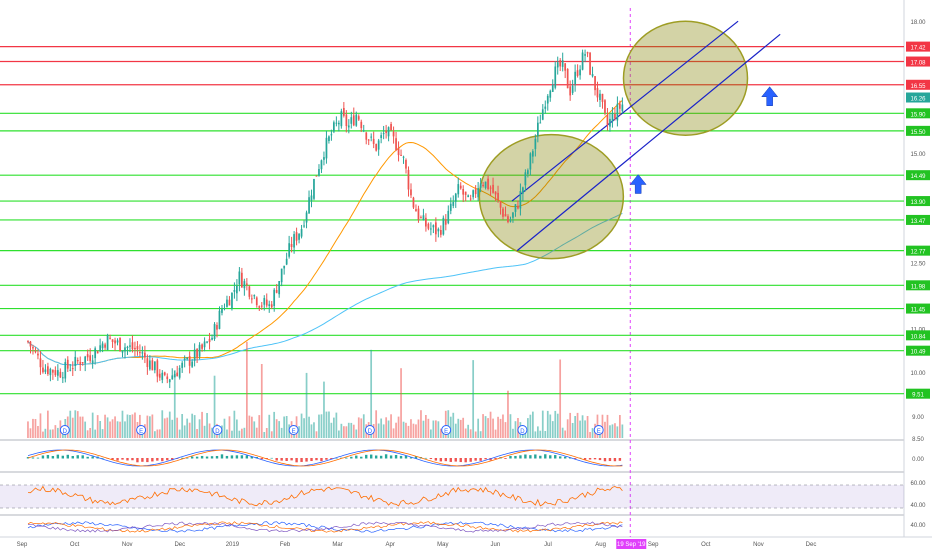  What do you see at coordinates (599, 432) in the screenshot?
I see `event-marker-label: E` at bounding box center [599, 432].